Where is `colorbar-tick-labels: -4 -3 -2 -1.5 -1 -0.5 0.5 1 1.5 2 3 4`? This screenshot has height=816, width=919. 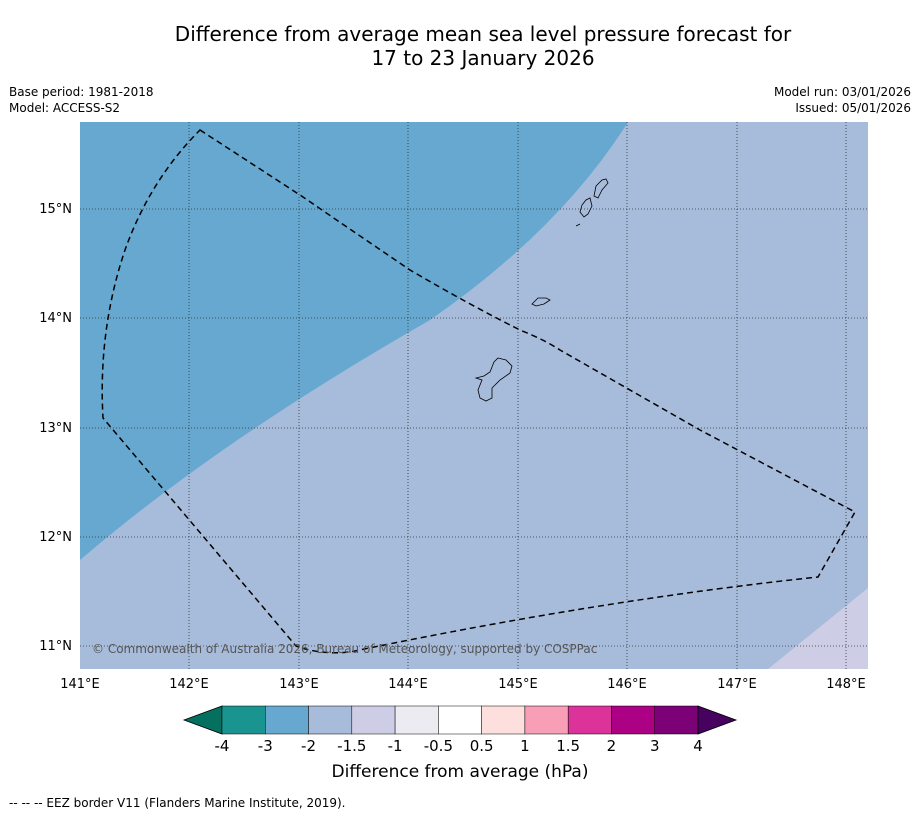
colorbar-tick-labels: -4 -3 -2 -1.5 -1 -0.5 0.5 1 1.5 2 3 4 is located at coordinates (459, 746).